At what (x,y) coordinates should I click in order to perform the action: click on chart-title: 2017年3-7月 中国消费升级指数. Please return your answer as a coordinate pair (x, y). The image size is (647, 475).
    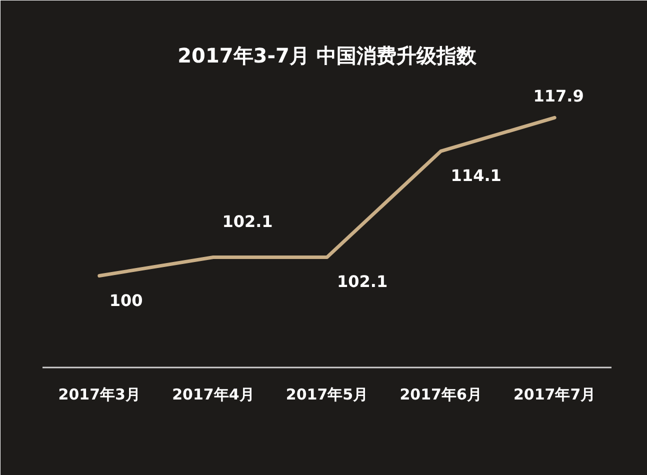
    Looking at the image, I should click on (328, 56).